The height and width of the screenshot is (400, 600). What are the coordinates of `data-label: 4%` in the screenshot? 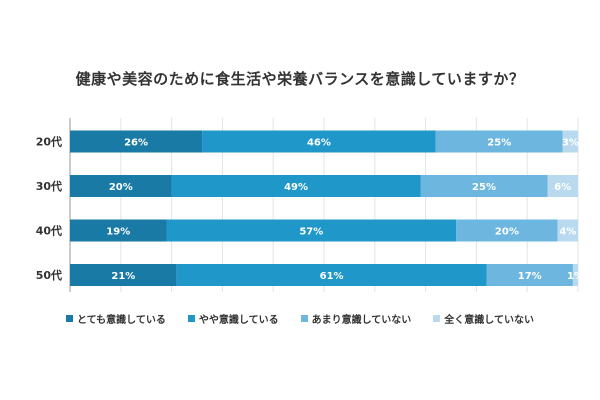 It's located at (567, 232).